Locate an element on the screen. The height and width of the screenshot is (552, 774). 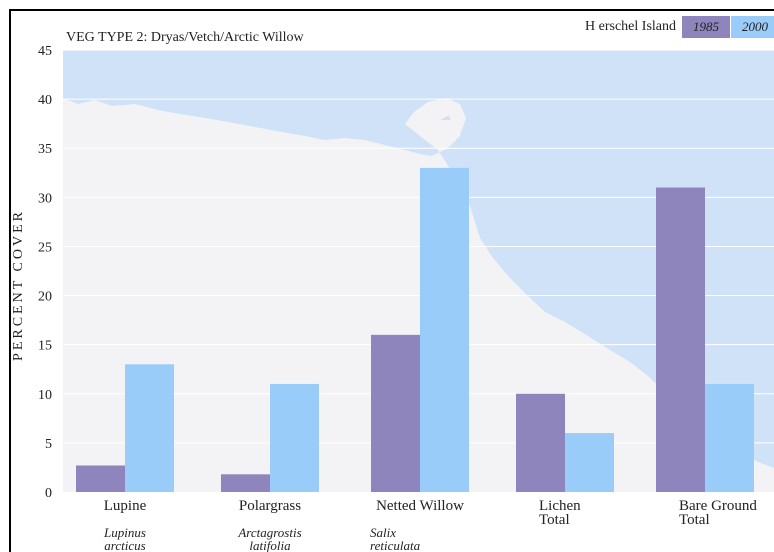
legend-label-1985: 1985 is located at coordinates (706, 26).